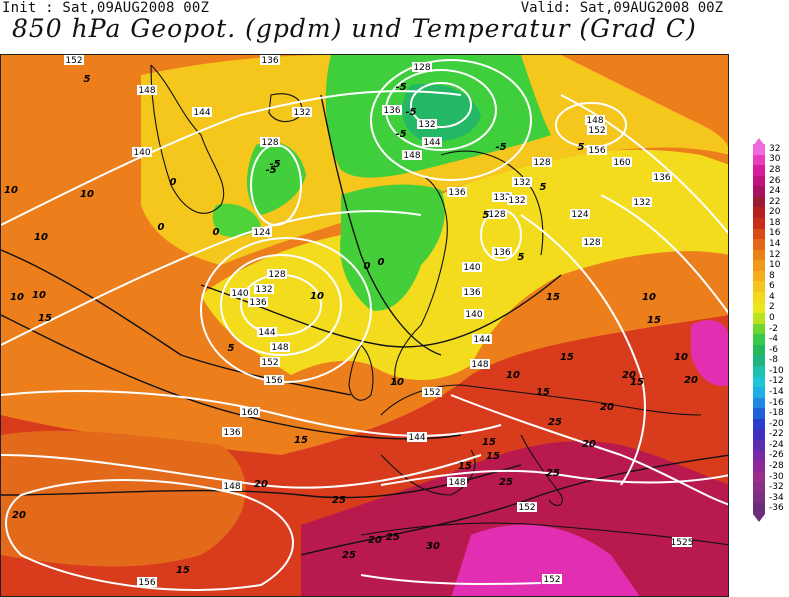 This screenshot has height=597, width=789. Describe the element at coordinates (541, 400) in the screenshot. I see `coastline-europe-main` at that location.